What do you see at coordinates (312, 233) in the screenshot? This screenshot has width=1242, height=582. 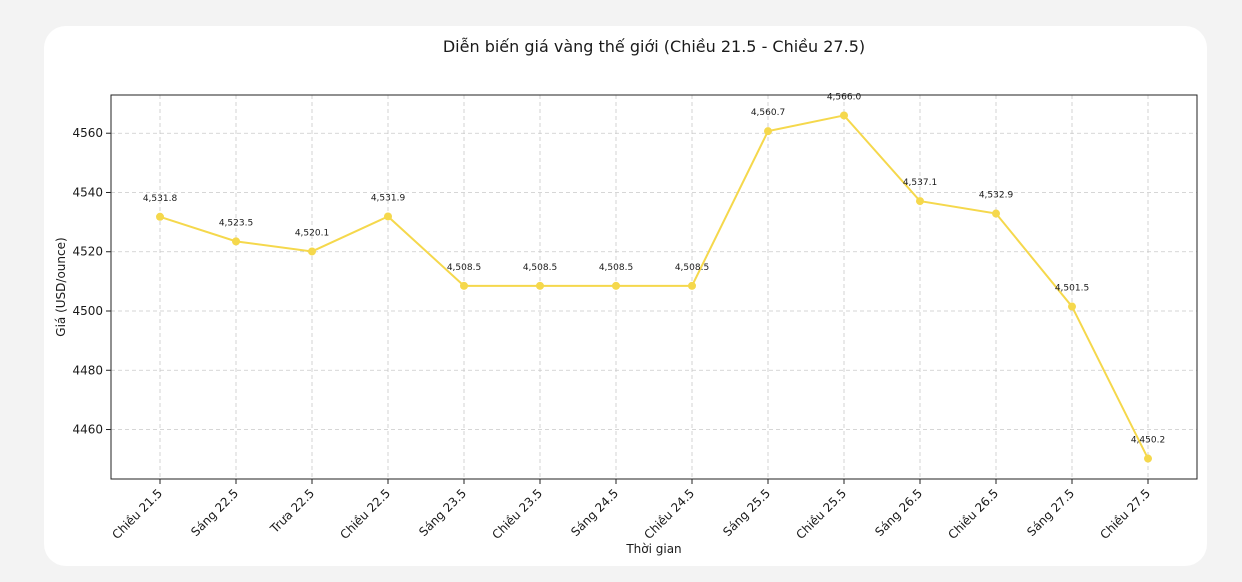 I see `data-label: 4,520.1` at bounding box center [312, 233].